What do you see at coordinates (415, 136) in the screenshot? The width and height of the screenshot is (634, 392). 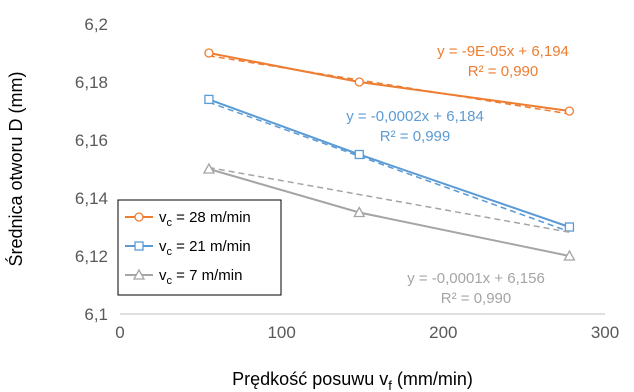 I see `trendline-r-squared: R² = 0,999` at bounding box center [415, 136].